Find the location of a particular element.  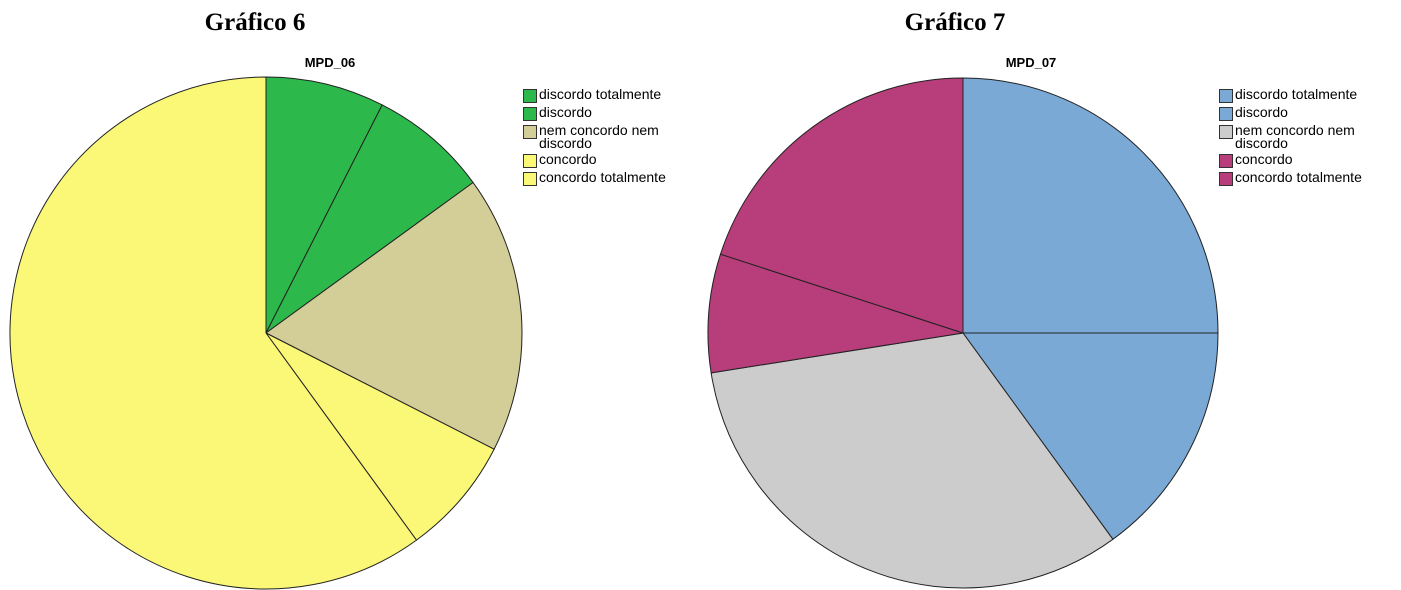

chart-heading: Gráfico 7 is located at coordinates (955, 22).